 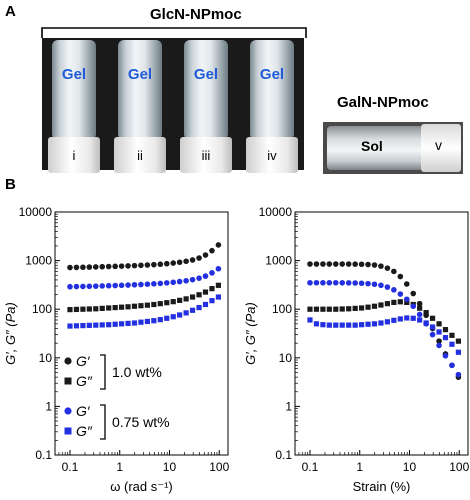 What do you see at coordinates (206, 155) in the screenshot?
I see `vial-iii-number: iii` at bounding box center [206, 155].